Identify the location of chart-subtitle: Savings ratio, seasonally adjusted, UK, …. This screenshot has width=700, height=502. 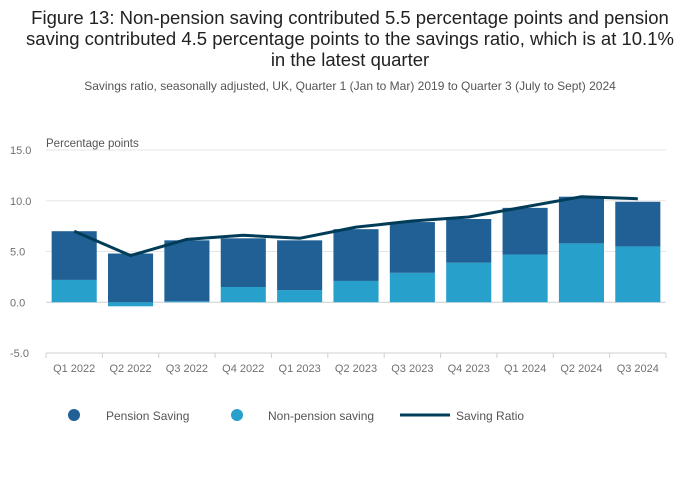
(350, 86).